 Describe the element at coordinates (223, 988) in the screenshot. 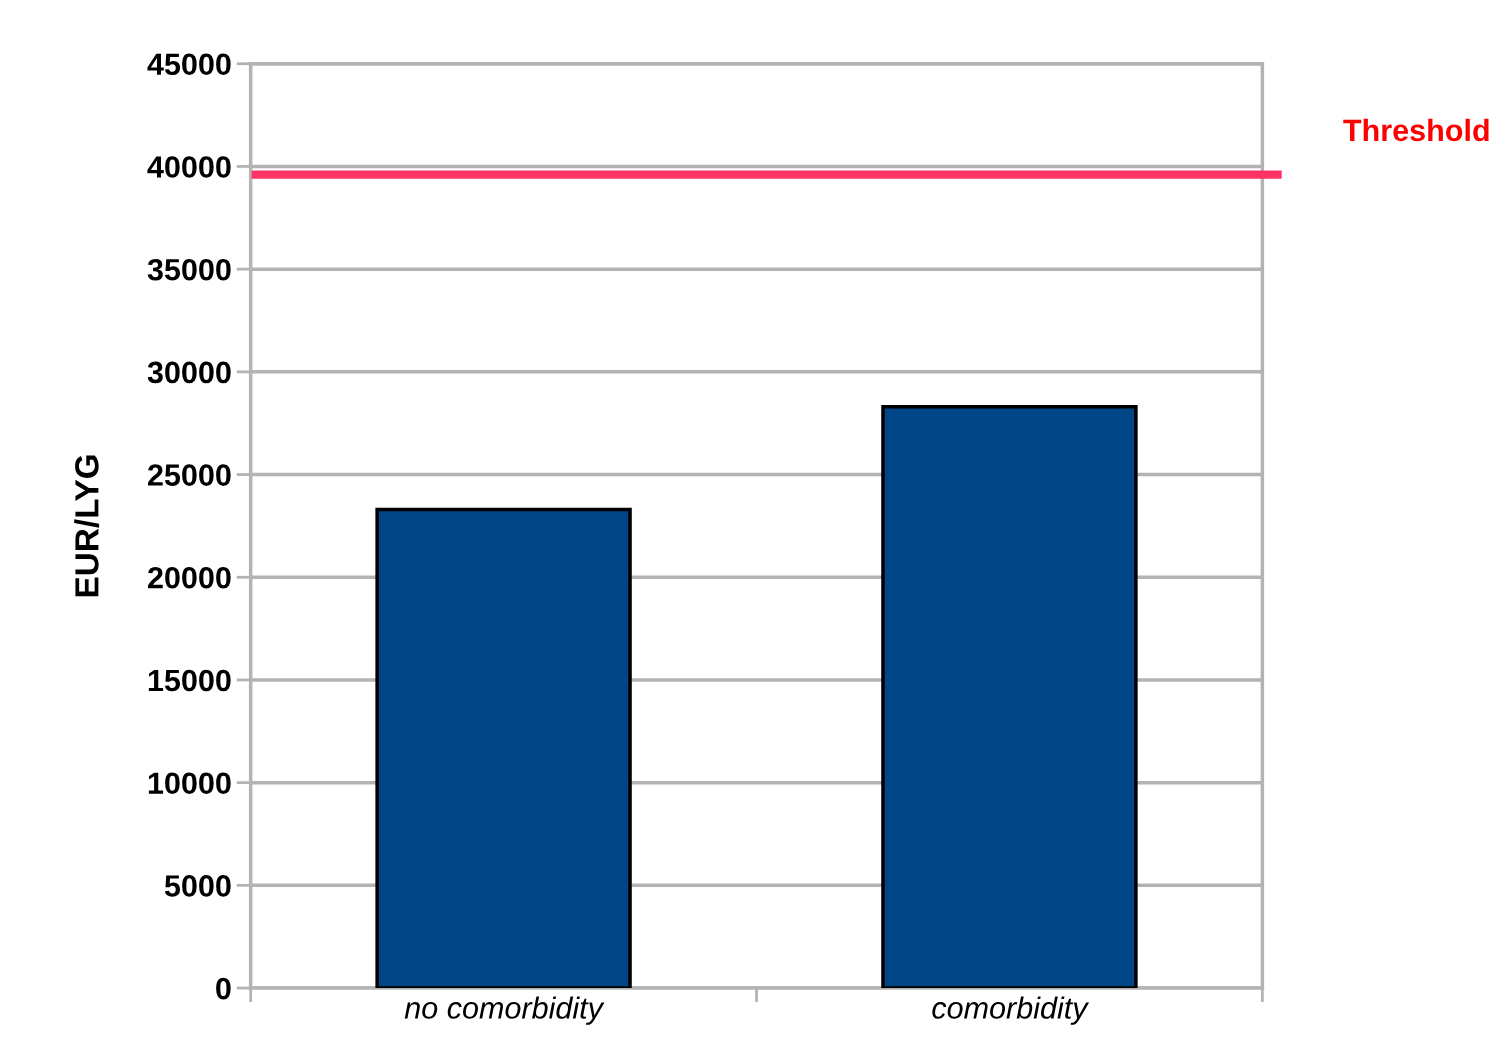

I see `y-tick-label: 0` at that location.